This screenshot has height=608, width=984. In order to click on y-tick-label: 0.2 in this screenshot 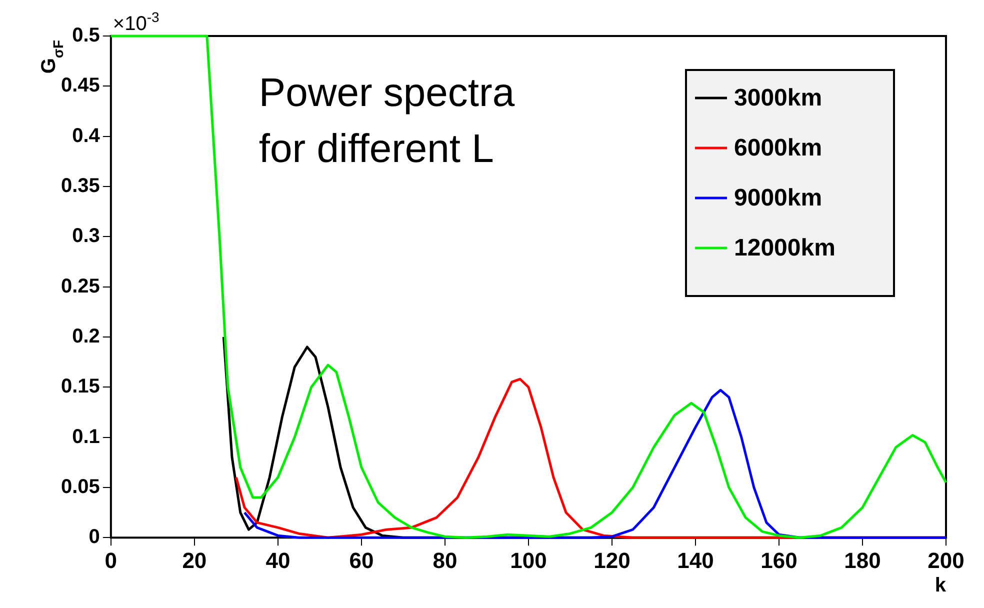, I will do `click(86, 336)`.